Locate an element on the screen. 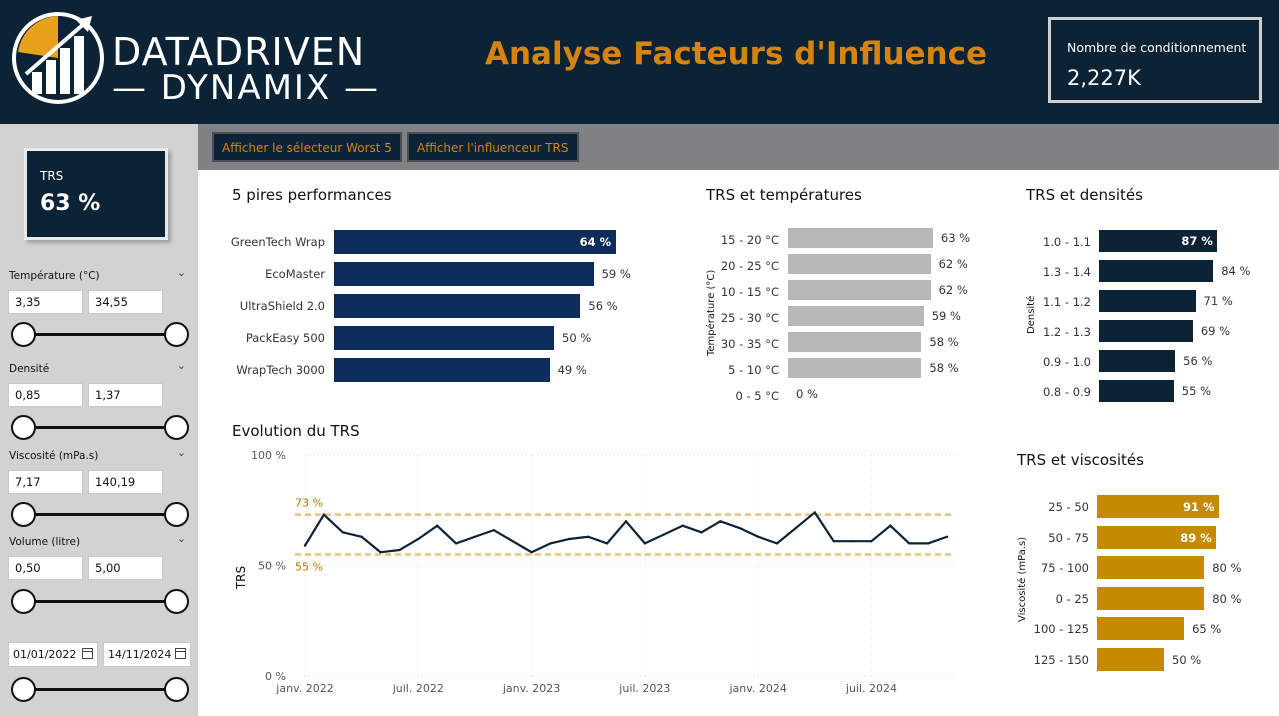 This screenshot has width=1279, height=716. date-to-text: 14/11/2024 is located at coordinates (140, 654).